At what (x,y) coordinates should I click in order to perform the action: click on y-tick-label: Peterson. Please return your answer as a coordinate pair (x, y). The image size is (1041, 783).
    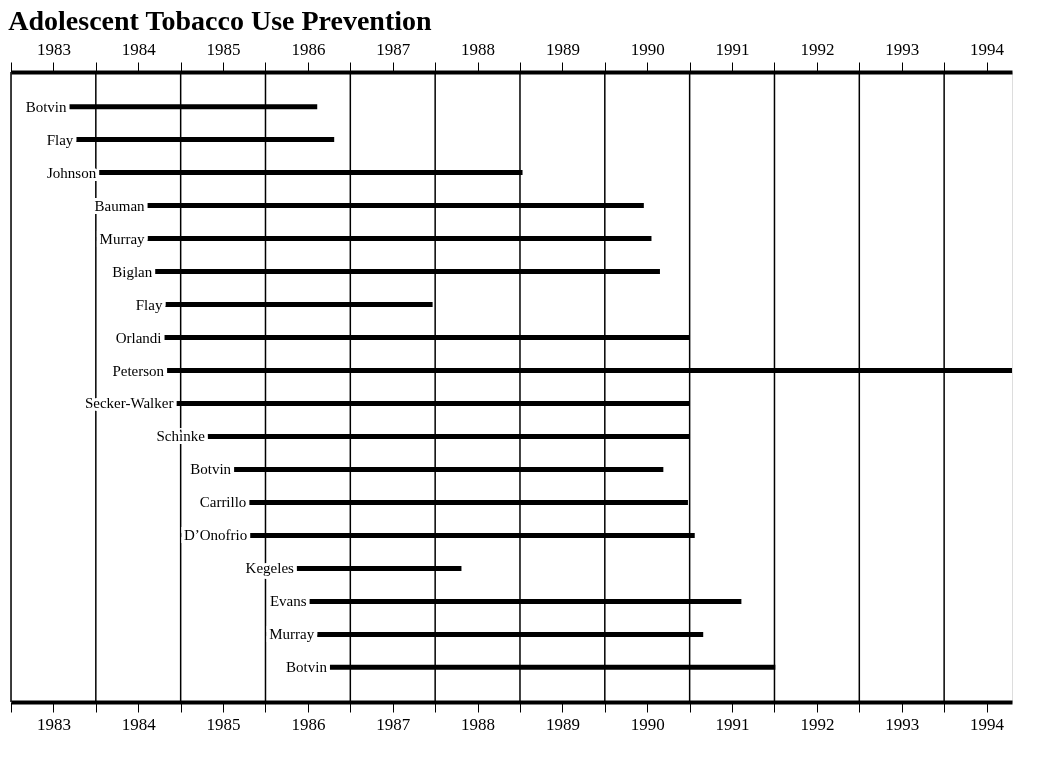
    Looking at the image, I should click on (138, 370).